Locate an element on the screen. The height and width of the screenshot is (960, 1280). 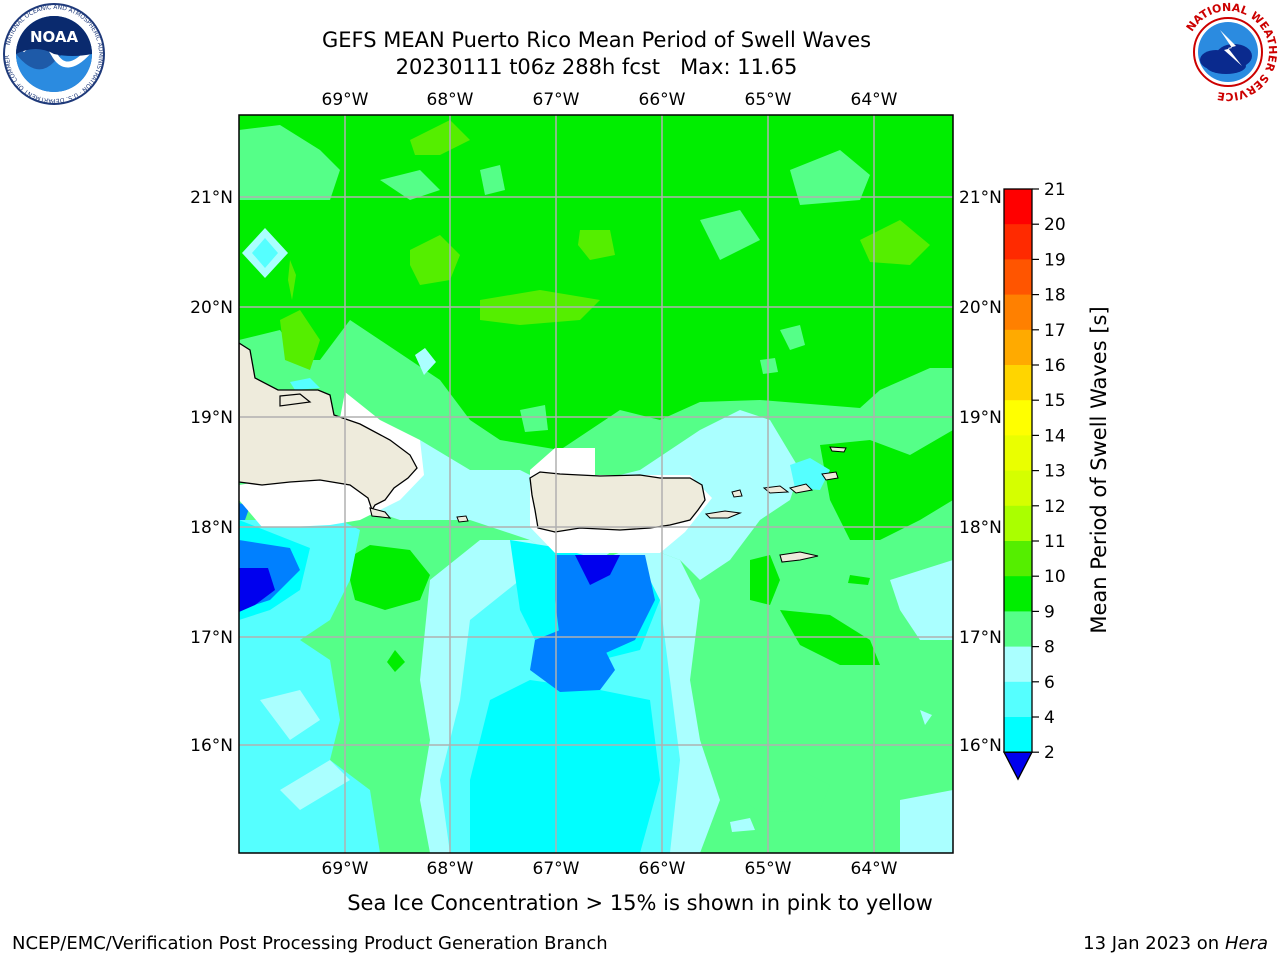
map-subtitle: 20230111 t06z 288h fcst Max: 11.65 is located at coordinates (596, 67).